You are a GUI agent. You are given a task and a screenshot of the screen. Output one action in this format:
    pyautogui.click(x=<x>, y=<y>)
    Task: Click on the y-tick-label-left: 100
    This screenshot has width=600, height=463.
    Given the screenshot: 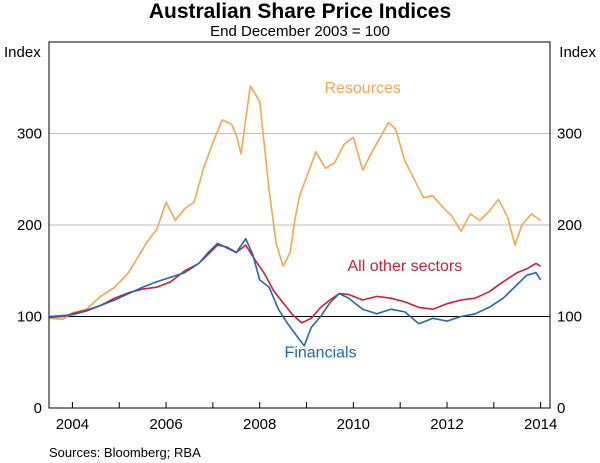 What is the action you would take?
    pyautogui.click(x=29, y=317)
    